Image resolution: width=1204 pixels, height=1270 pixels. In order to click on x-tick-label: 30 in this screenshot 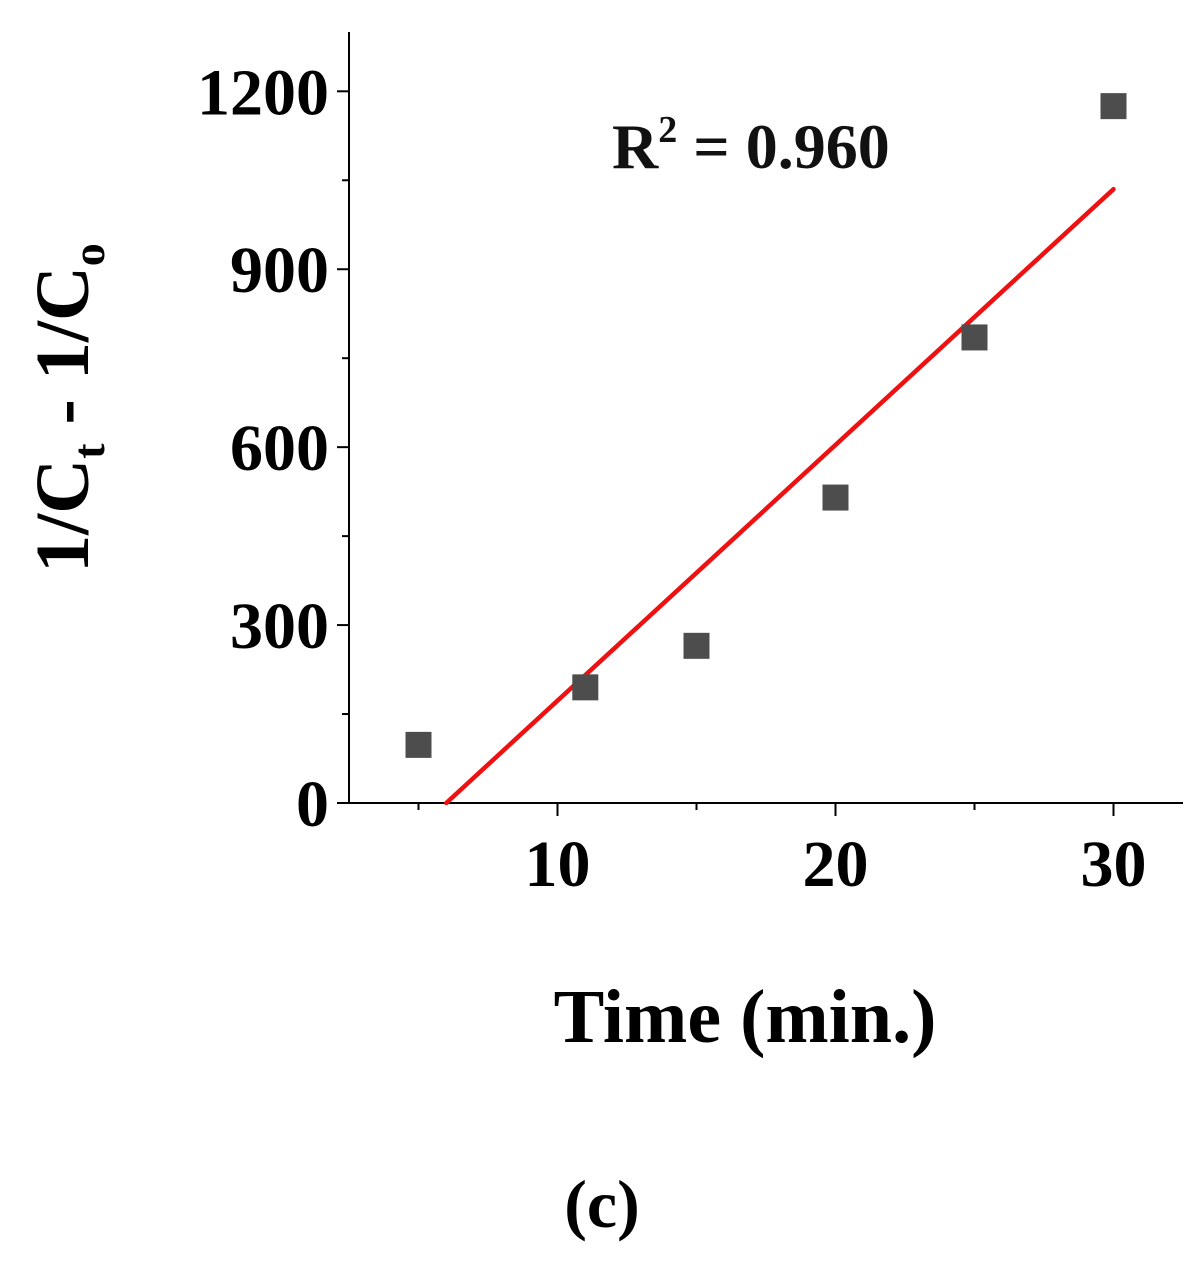, I will do `click(1114, 864)`.